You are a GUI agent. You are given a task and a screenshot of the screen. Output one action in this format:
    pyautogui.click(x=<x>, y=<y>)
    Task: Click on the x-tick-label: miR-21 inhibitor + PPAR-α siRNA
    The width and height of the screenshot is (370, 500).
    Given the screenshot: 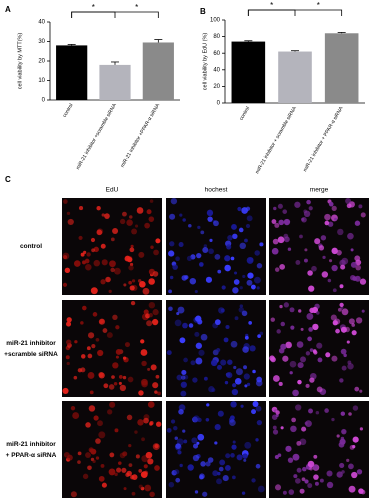 What is the action you would take?
    pyautogui.click(x=323, y=139)
    